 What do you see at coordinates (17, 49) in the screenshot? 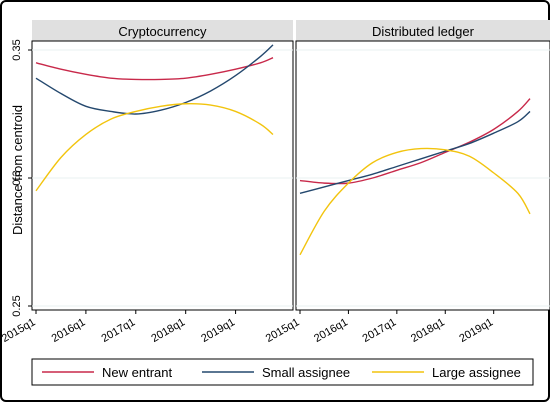
I see `y-tick-label: 0.35` at bounding box center [17, 49].